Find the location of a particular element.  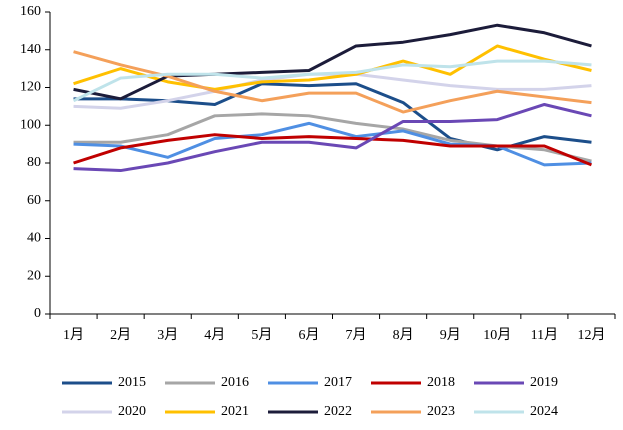

y-tick-label: 140 is located at coordinates (30, 49).